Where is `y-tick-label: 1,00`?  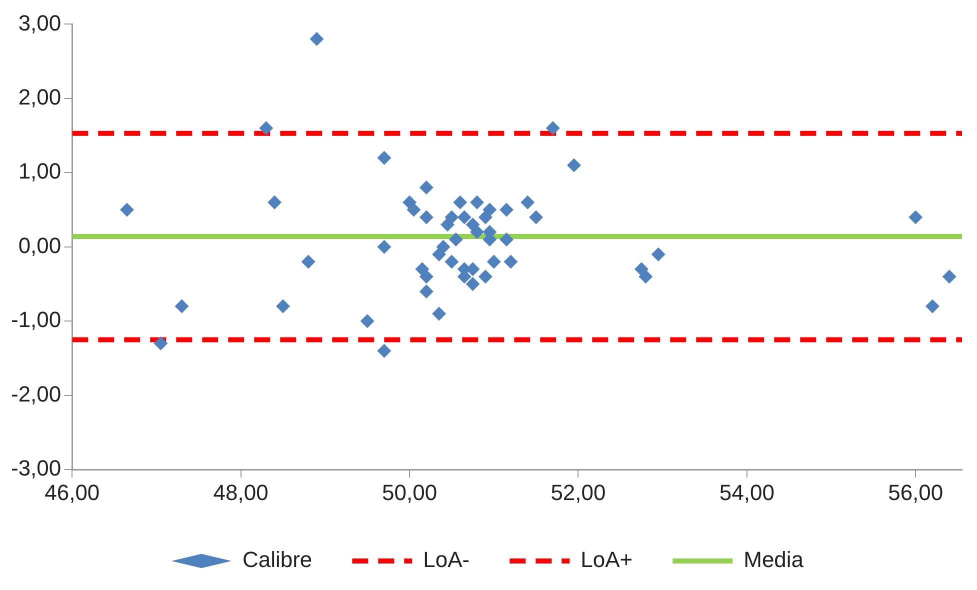
y-tick-label: 1,00 is located at coordinates (40, 171).